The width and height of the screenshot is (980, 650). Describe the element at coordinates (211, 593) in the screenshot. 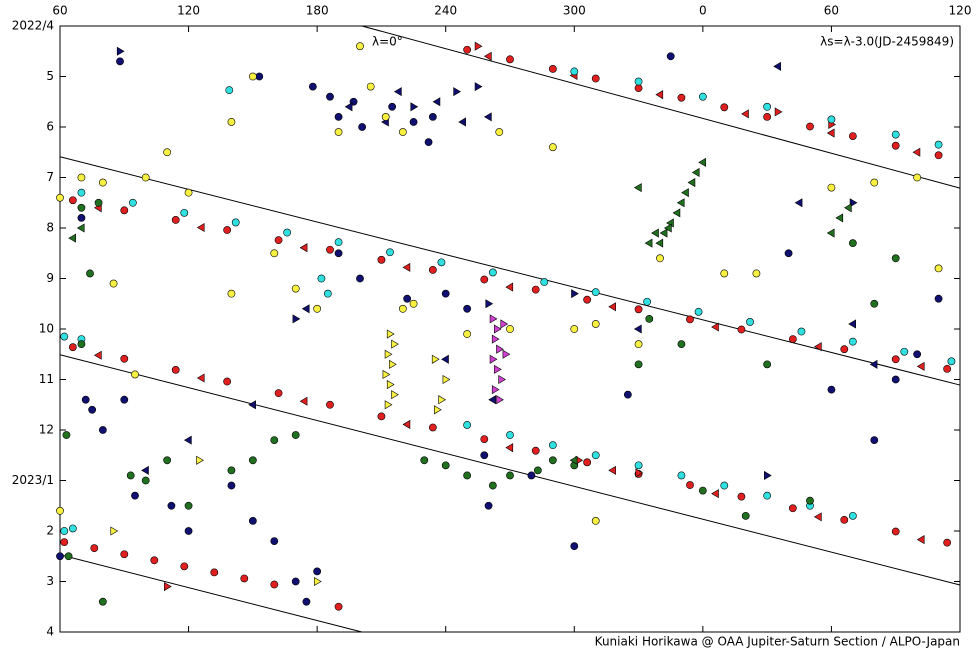

I see `drift-line` at that location.